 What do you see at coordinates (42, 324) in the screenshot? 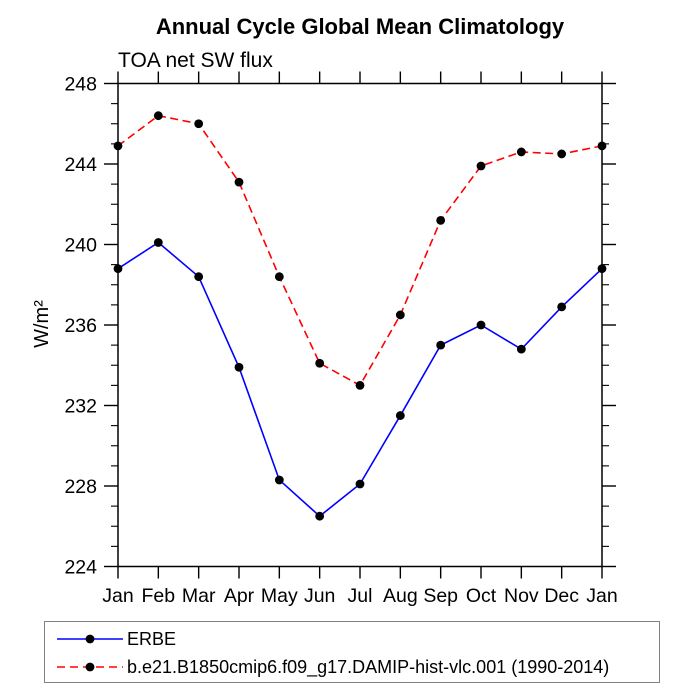
I see `y-axis-title: W/m²` at bounding box center [42, 324].